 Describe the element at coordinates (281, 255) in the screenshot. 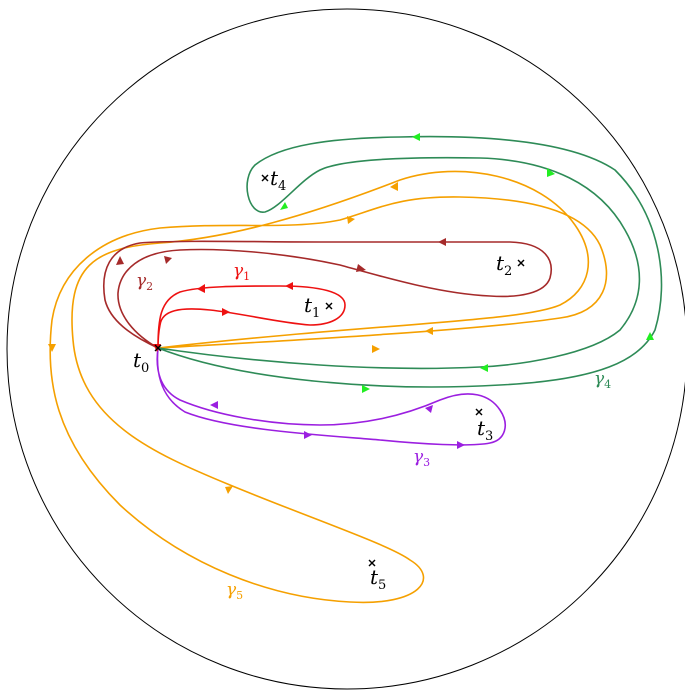

I see `arrowheads-gamma2` at that location.